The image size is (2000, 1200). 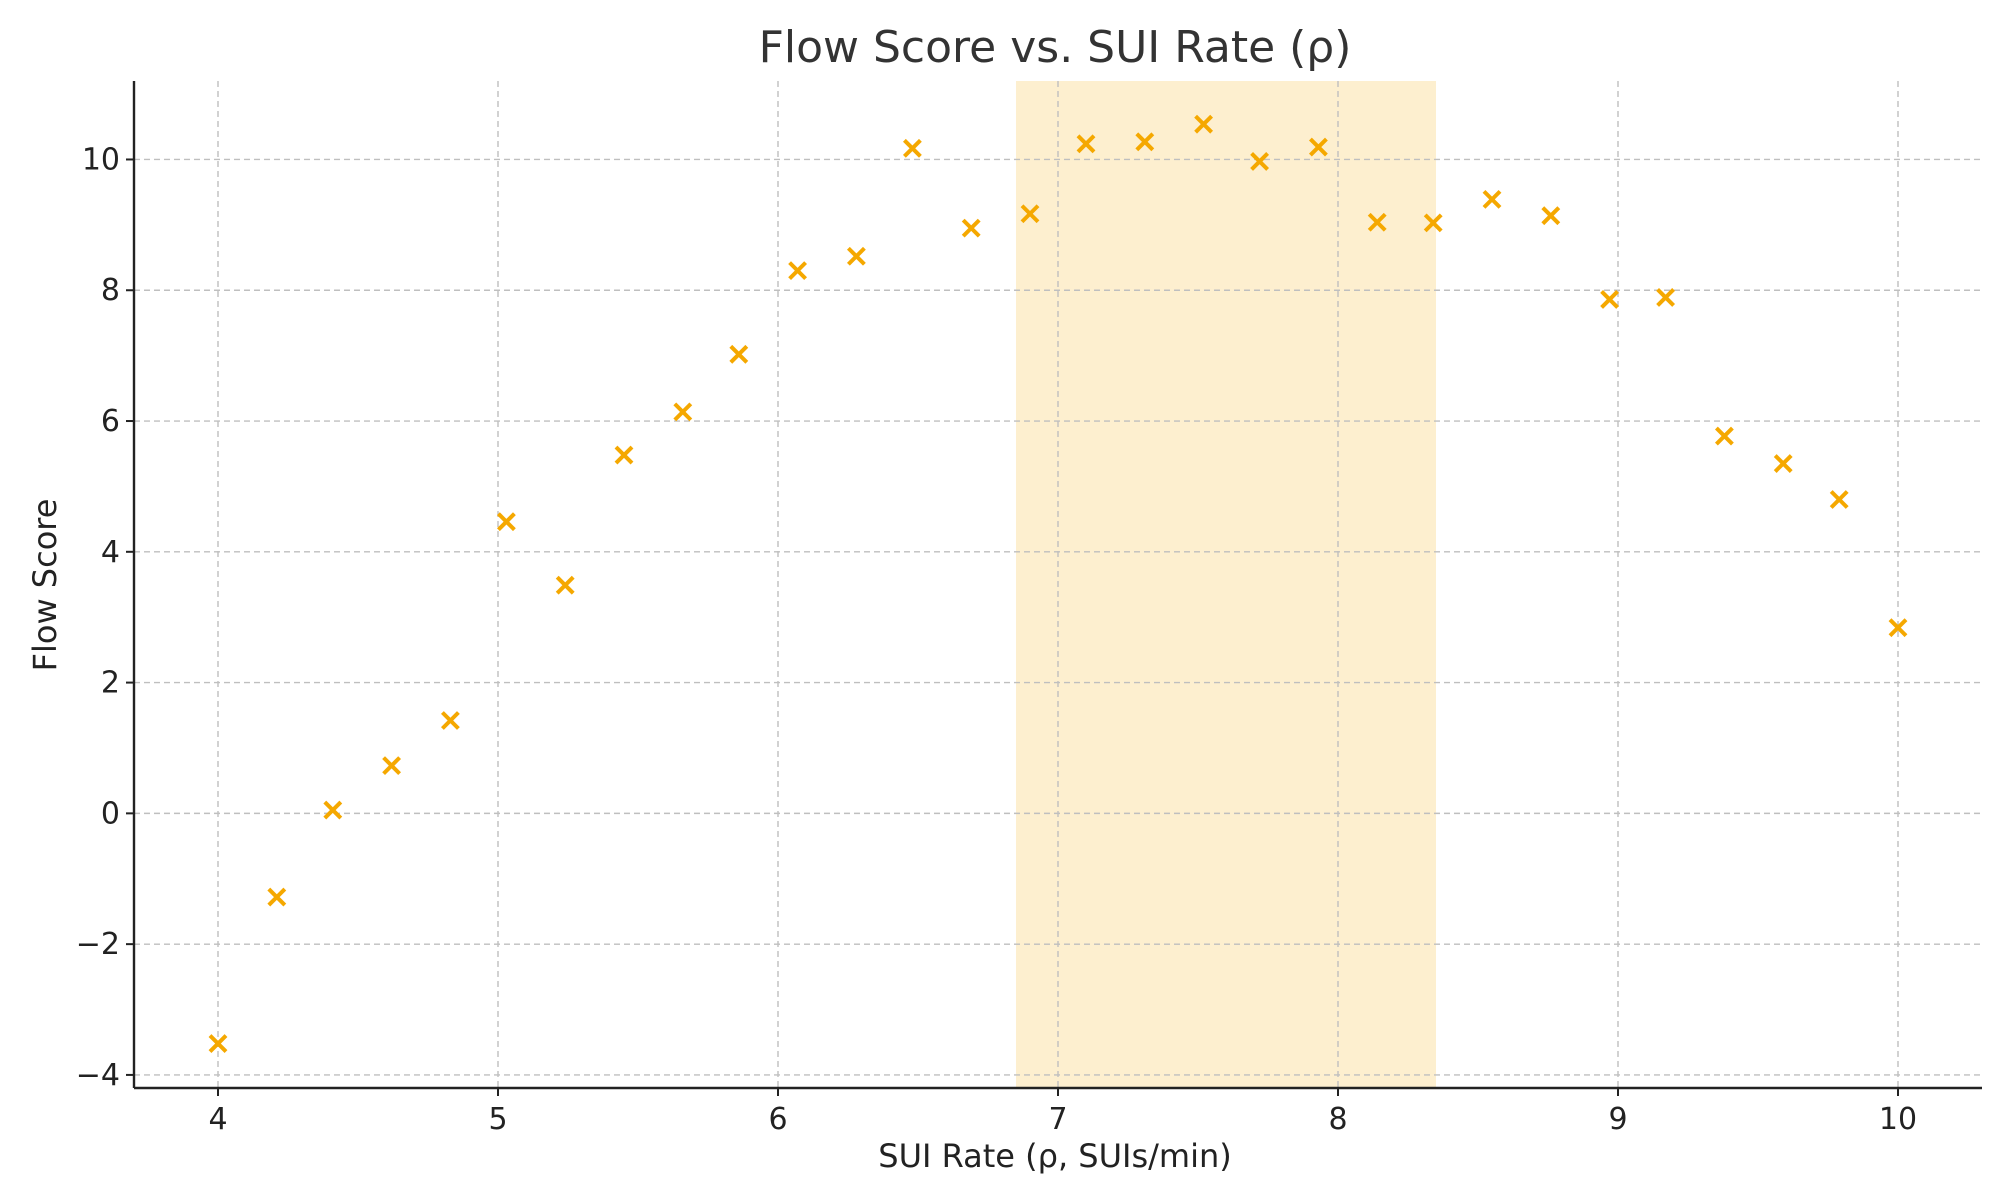 I want to click on y-tick-label: 4, so click(x=110, y=552).